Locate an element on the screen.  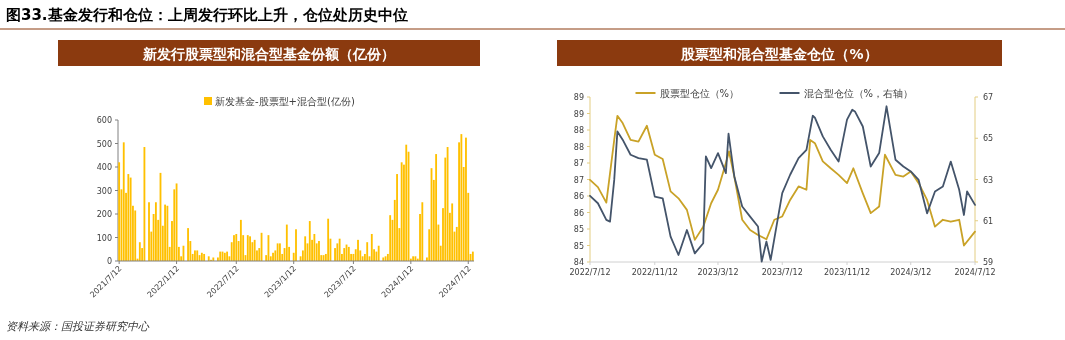
x-tick-label: 2024/7/12 is located at coordinates (975, 272).